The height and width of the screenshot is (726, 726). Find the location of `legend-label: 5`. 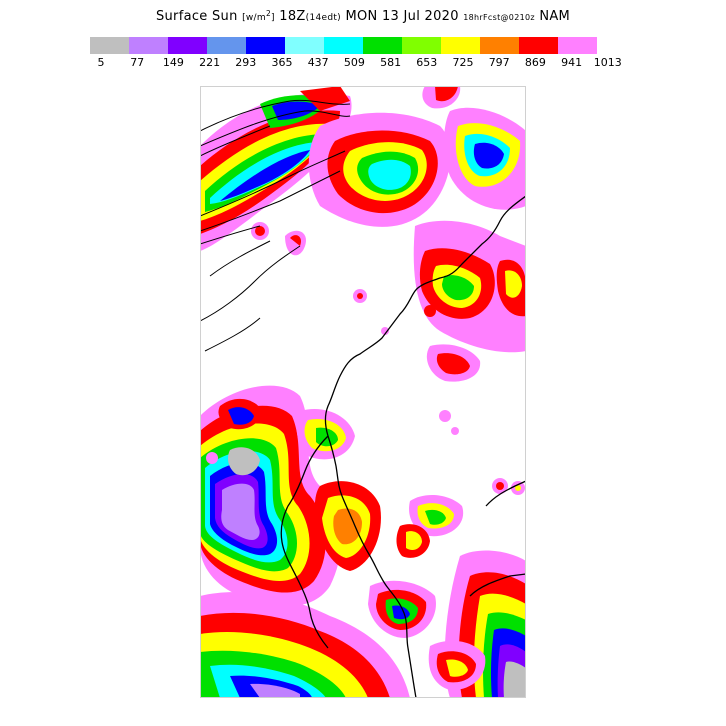

legend-label: 5 is located at coordinates (101, 62).